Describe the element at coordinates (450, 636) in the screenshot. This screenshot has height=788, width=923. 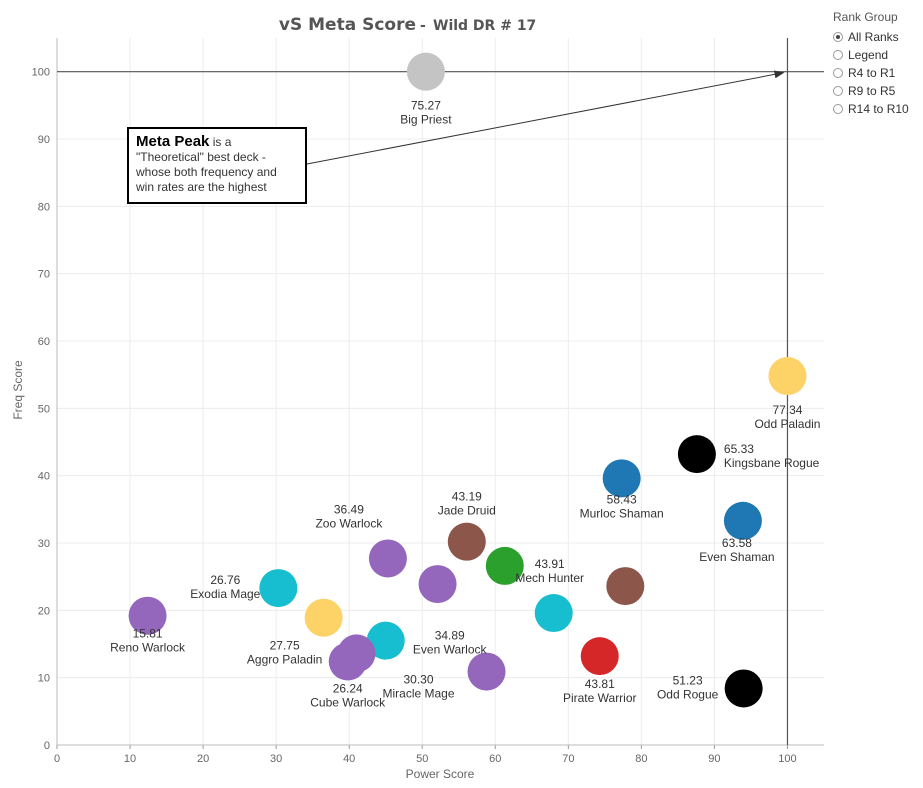
I see `data-label-score: 34.89` at that location.